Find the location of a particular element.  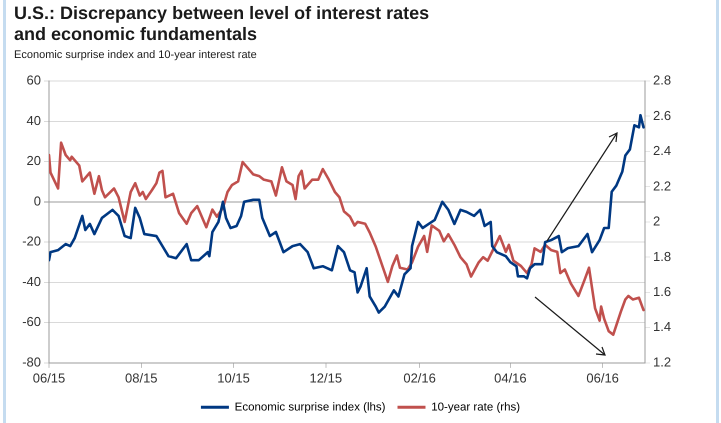

y-tick-label: 60 is located at coordinates (33, 80).